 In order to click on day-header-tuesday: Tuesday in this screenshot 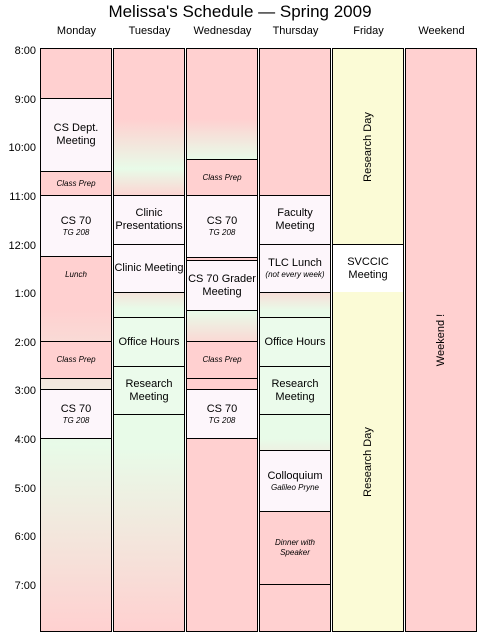, I will do `click(149, 31)`.